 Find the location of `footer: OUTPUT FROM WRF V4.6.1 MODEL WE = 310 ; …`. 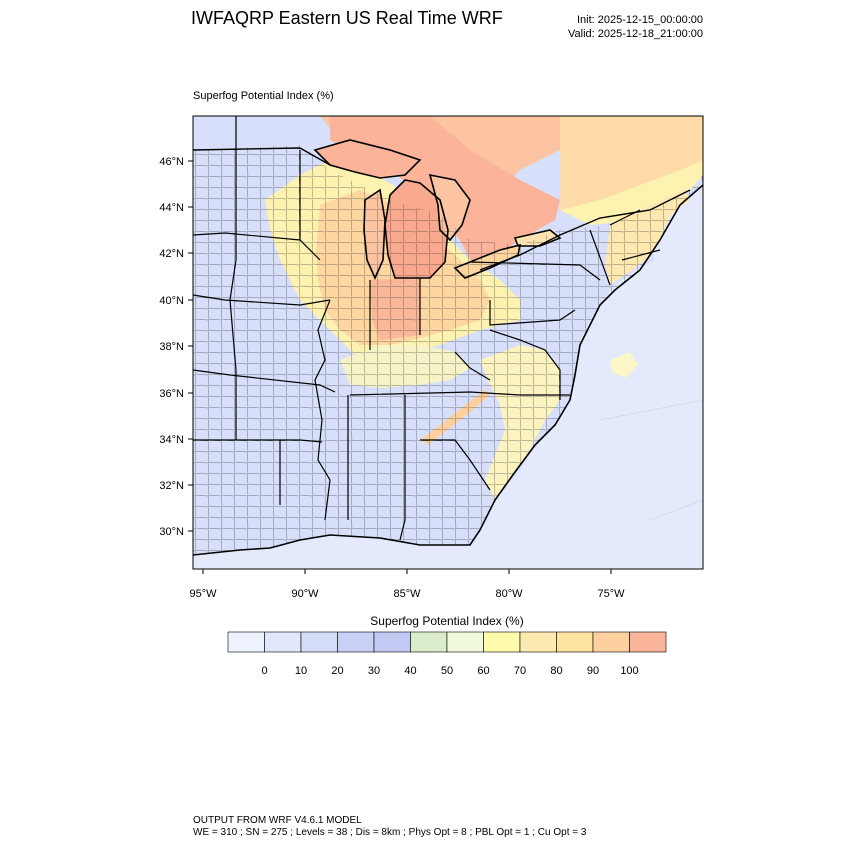

footer: OUTPUT FROM WRF V4.6.1 MODEL WE = 310 ; … is located at coordinates (389, 827).